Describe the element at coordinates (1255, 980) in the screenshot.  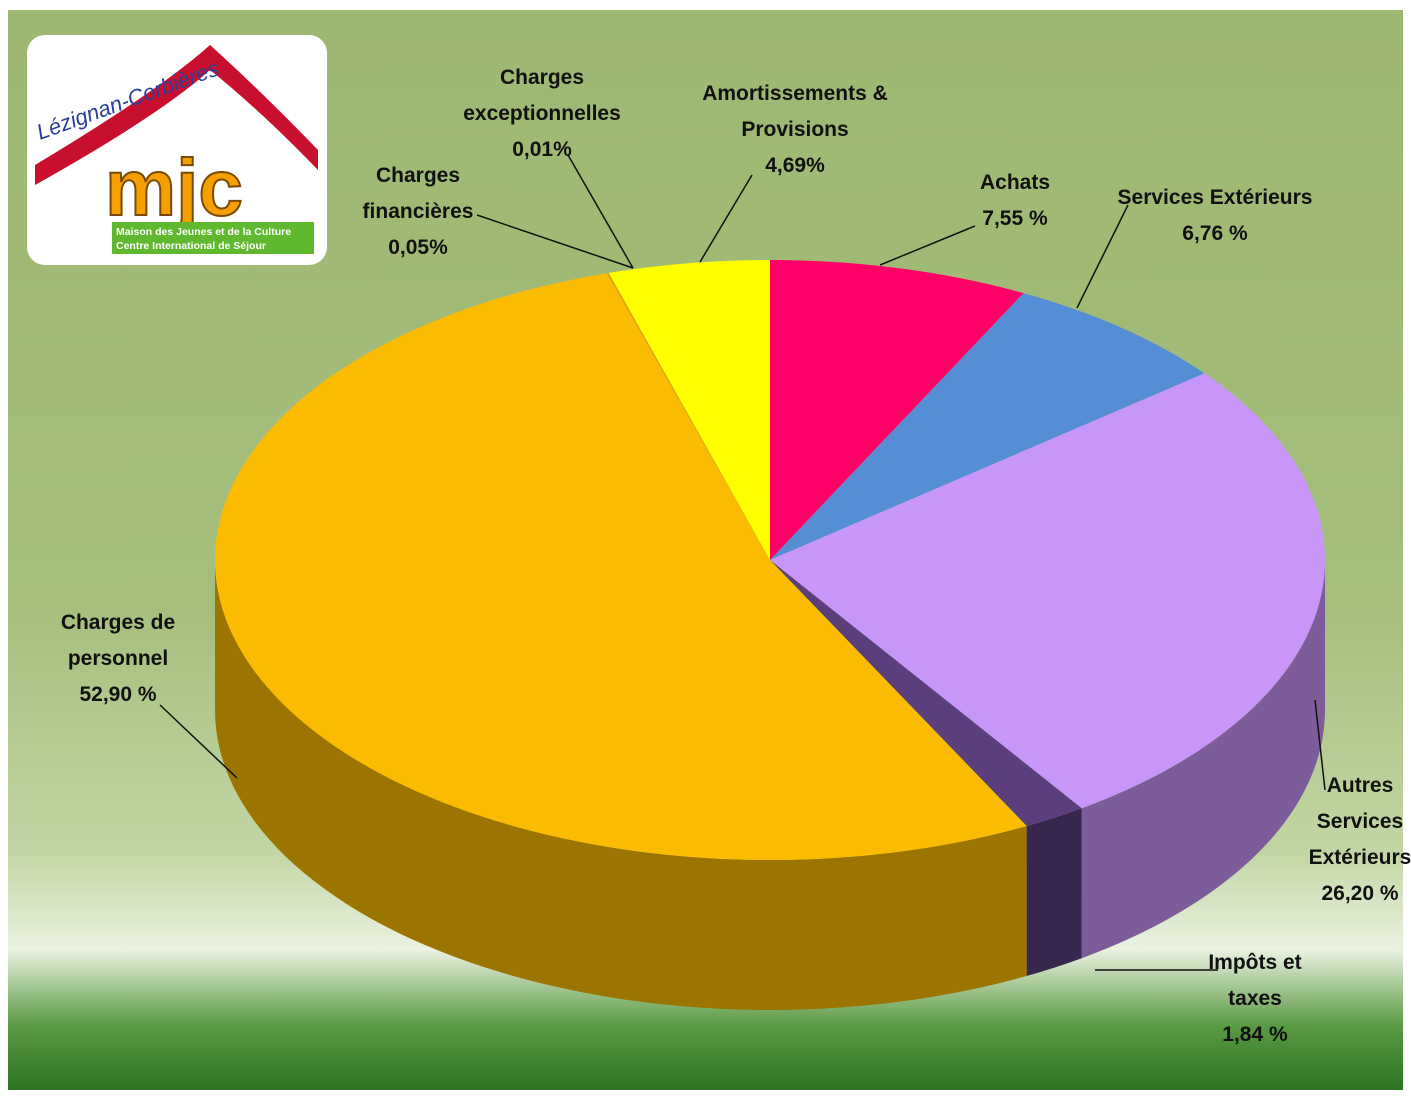
I see `category-label: Impôts et taxes` at that location.